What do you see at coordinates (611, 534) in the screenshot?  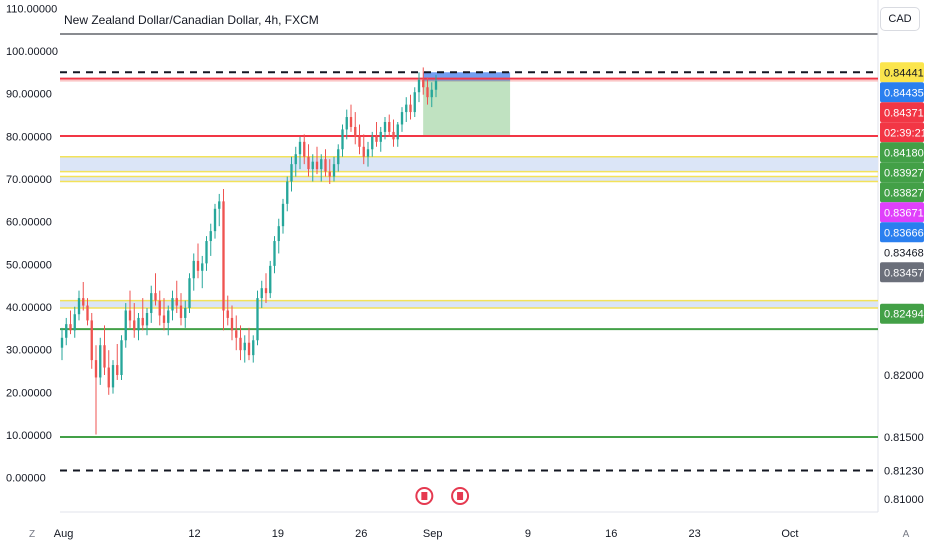 I see `time-axis-tick: 16` at bounding box center [611, 534].